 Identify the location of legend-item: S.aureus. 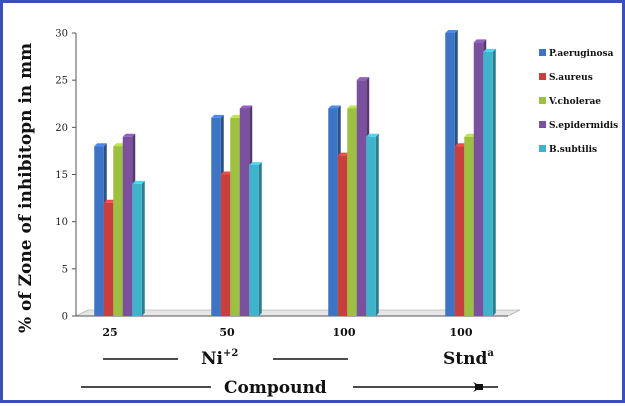
(566, 78).